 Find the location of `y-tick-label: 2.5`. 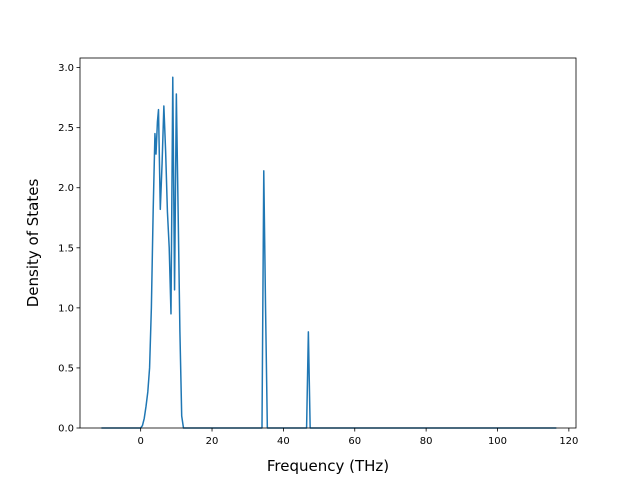

y-tick-label: 2.5 is located at coordinates (66, 128).